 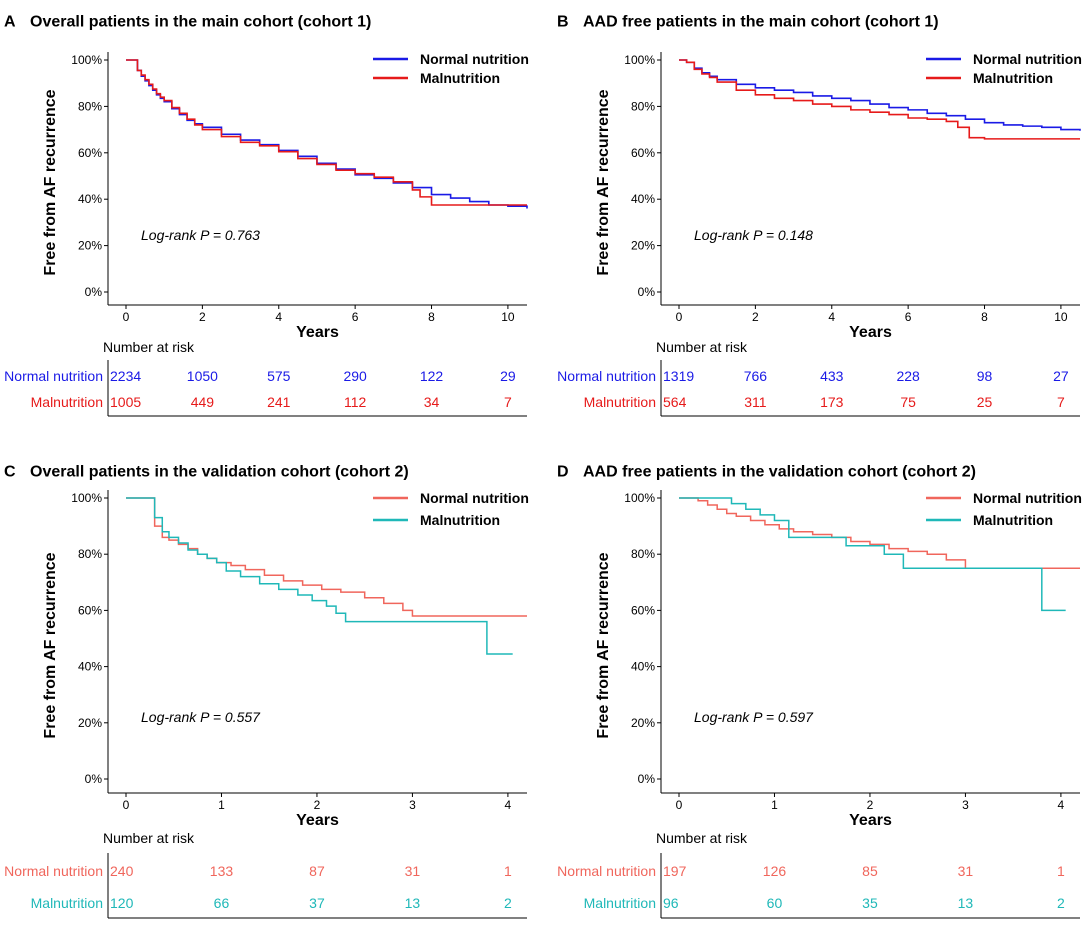 What do you see at coordinates (678, 376) in the screenshot?
I see `risk-count: 1319` at bounding box center [678, 376].